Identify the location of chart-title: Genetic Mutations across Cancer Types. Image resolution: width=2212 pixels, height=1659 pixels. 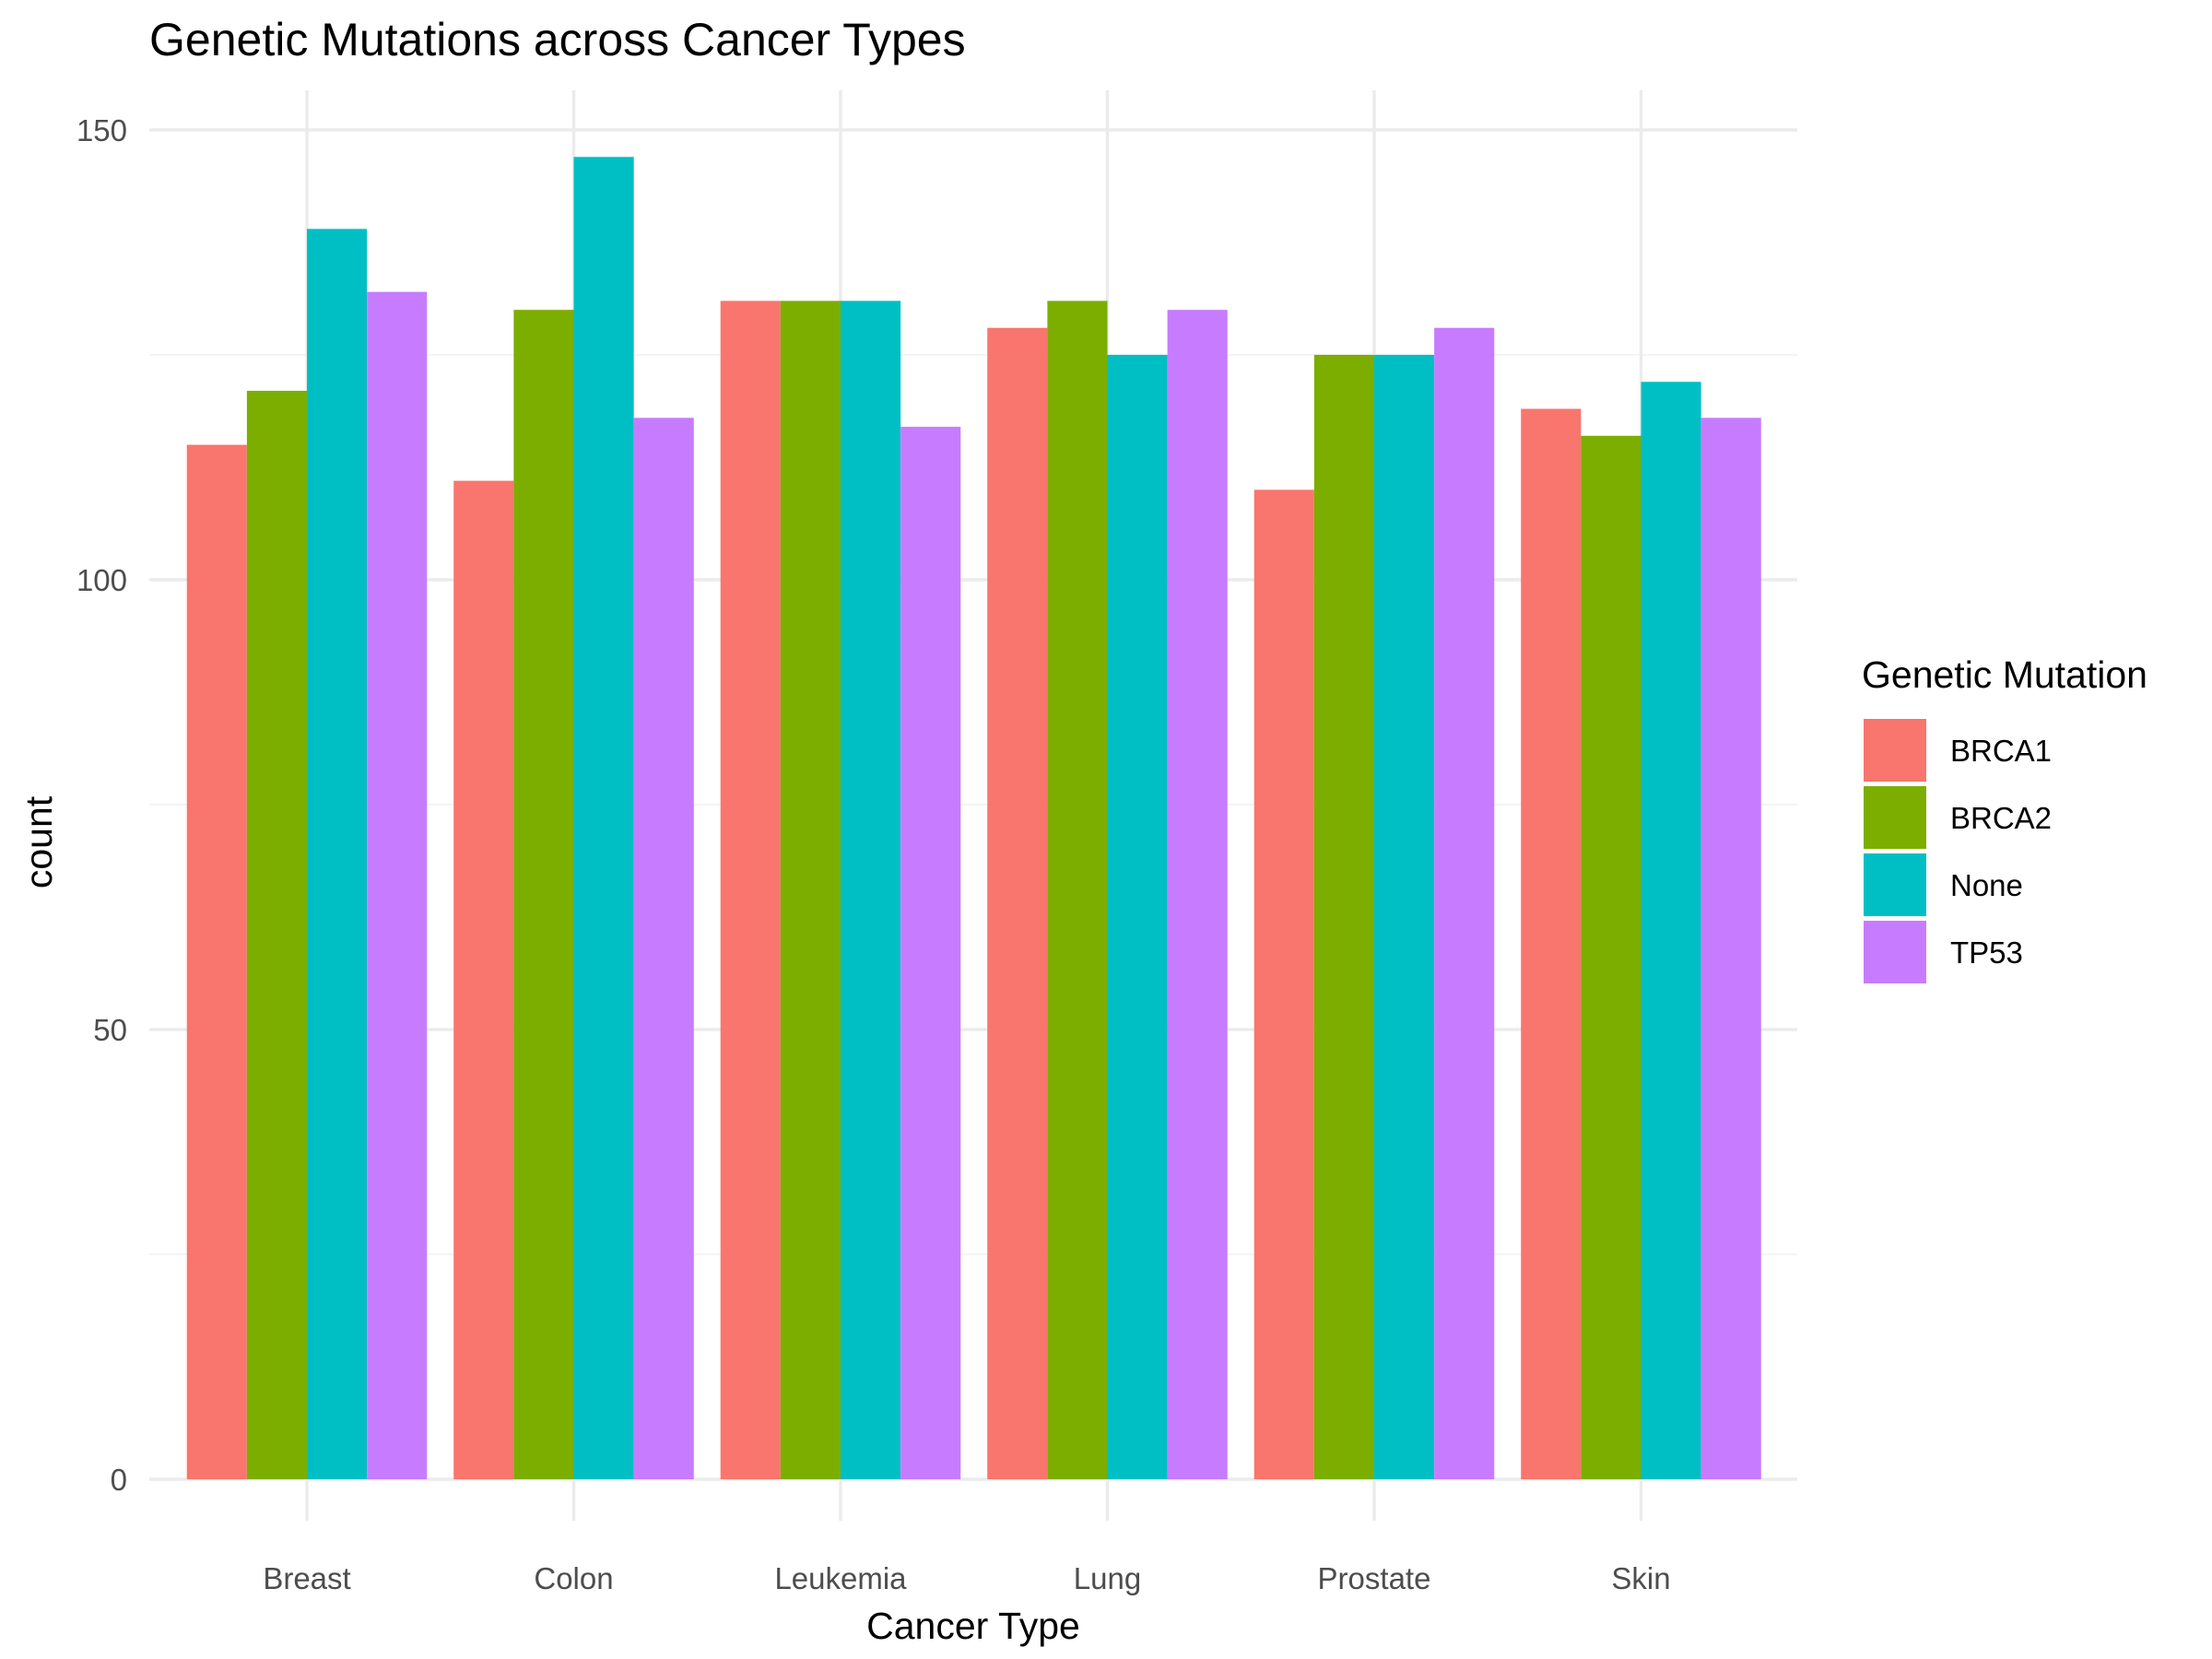
(557, 39).